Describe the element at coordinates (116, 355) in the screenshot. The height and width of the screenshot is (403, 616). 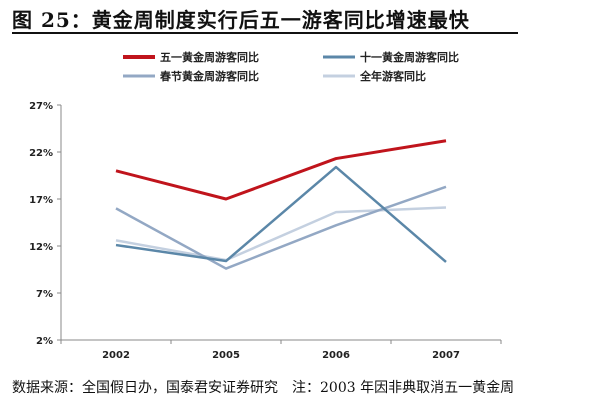
I see `x-tick-label: 2002` at that location.